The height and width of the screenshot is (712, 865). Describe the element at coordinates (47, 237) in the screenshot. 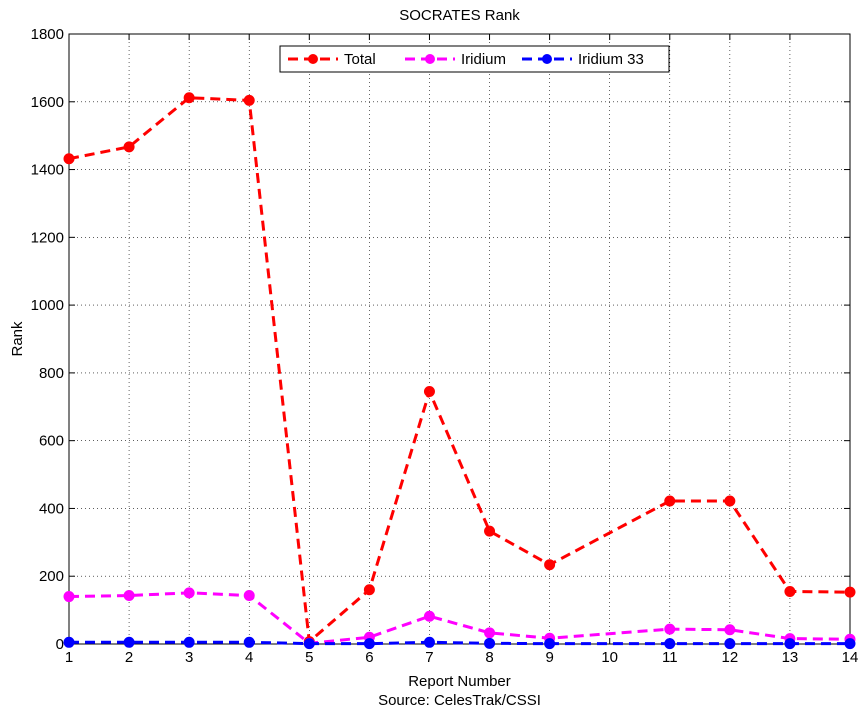

I see `y-tick-label: 1200` at that location.